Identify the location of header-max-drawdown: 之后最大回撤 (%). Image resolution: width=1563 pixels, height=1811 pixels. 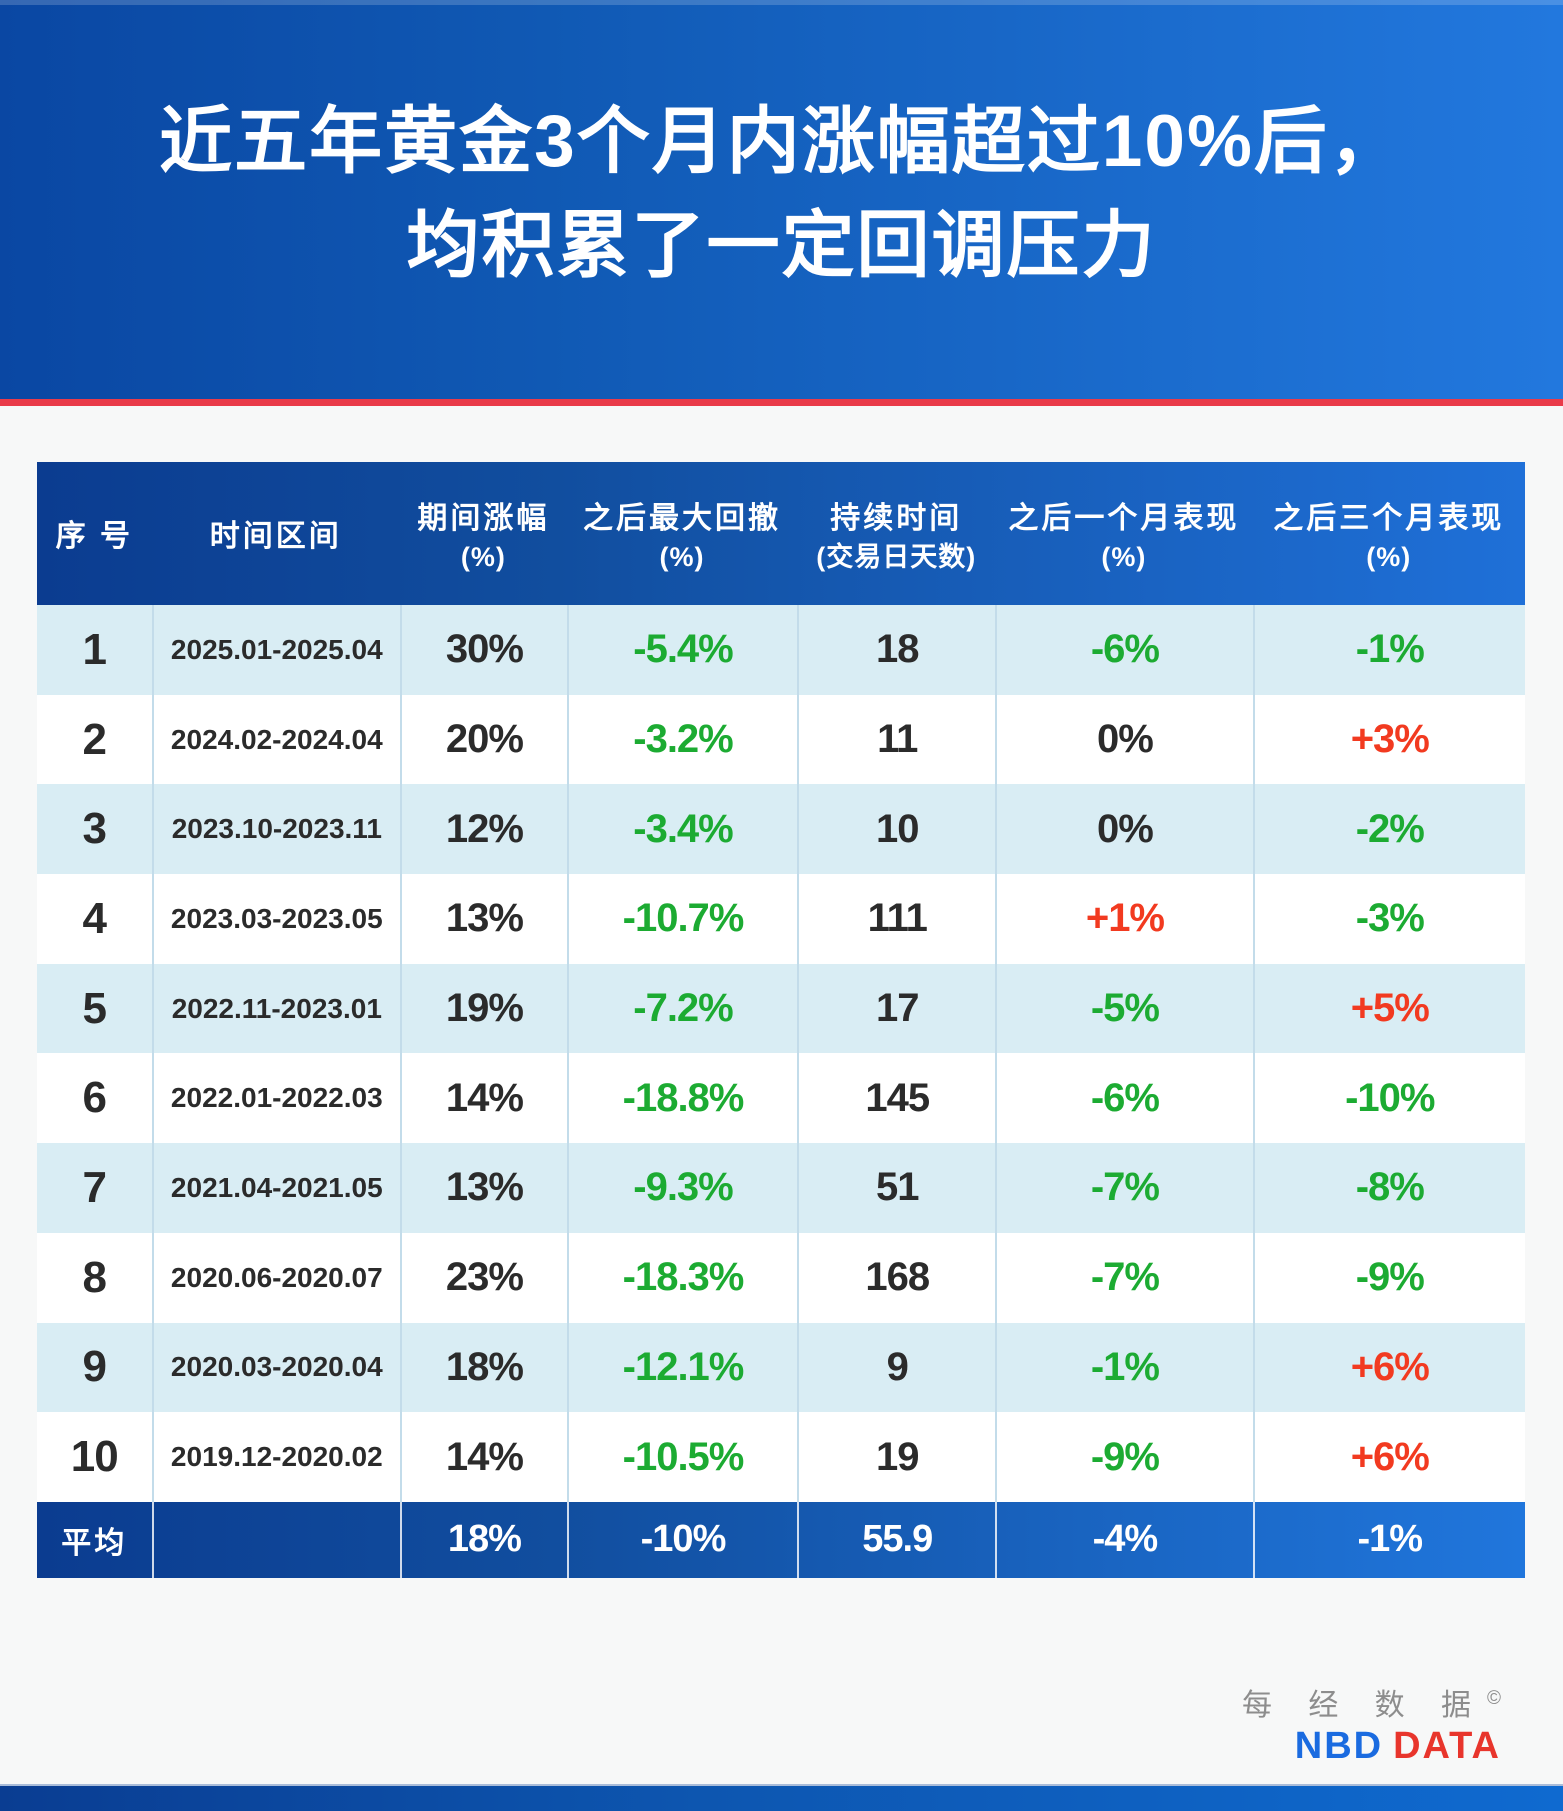
(682, 533).